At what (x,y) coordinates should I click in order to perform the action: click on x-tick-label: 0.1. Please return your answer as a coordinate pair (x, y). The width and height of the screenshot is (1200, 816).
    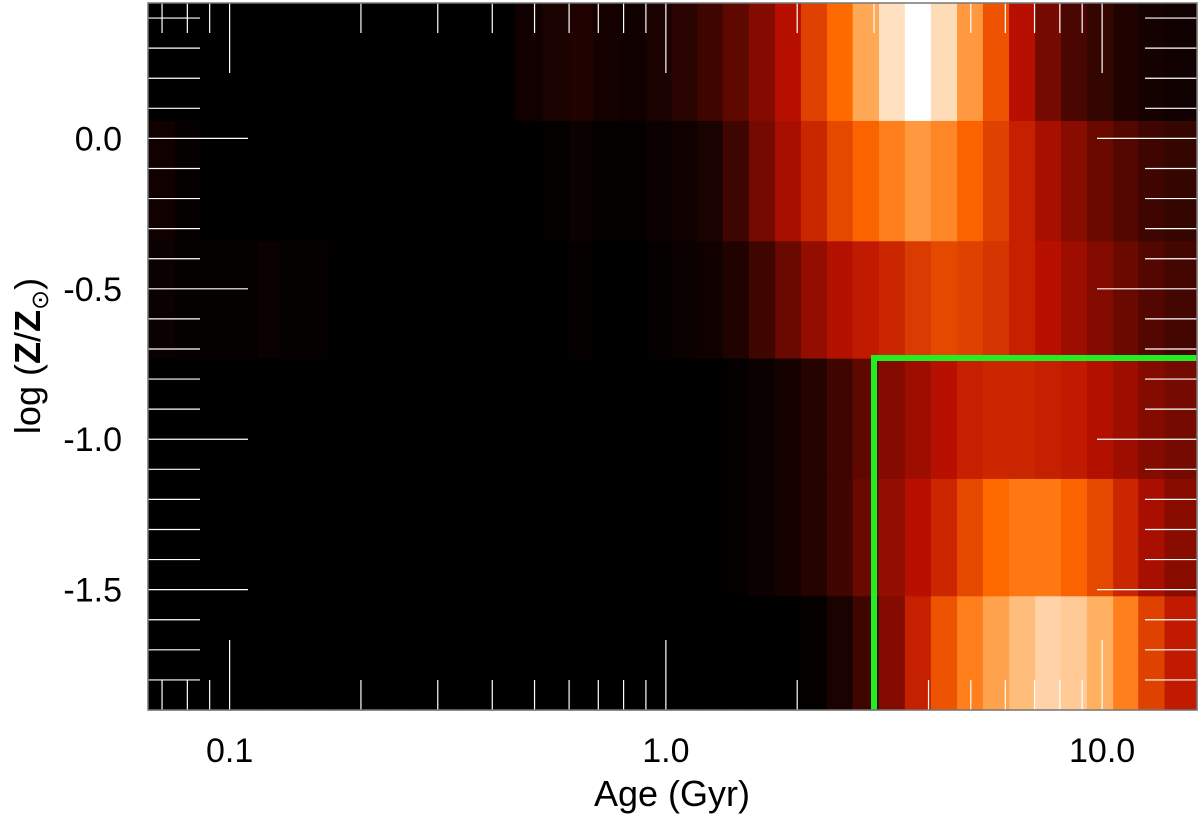
    Looking at the image, I should click on (229, 751).